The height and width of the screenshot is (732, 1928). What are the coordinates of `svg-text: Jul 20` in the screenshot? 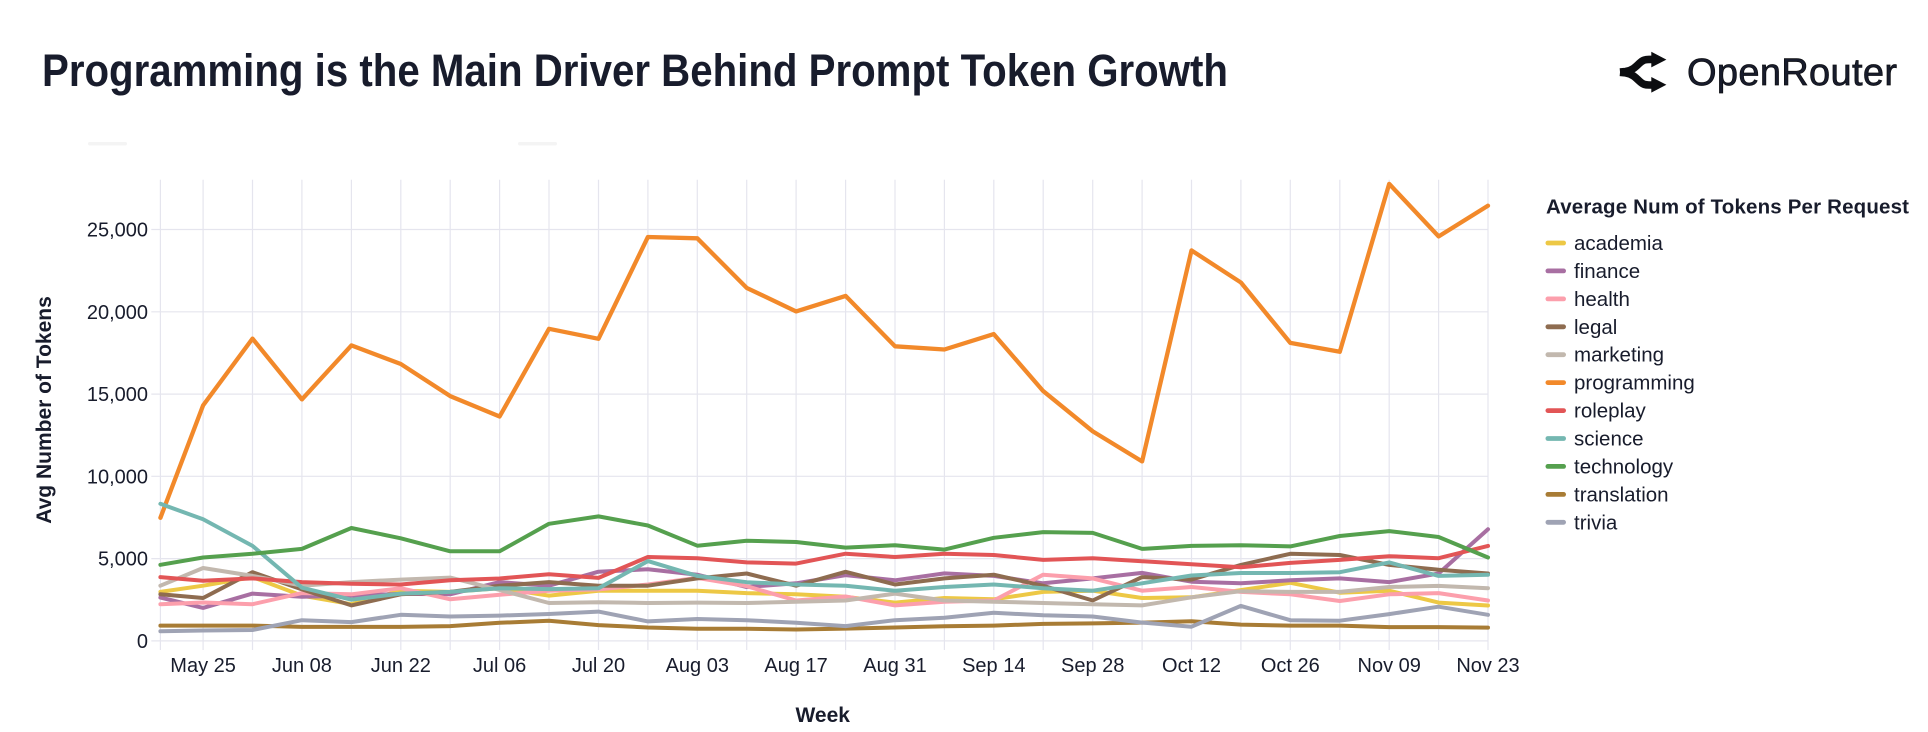 It's located at (598, 666).